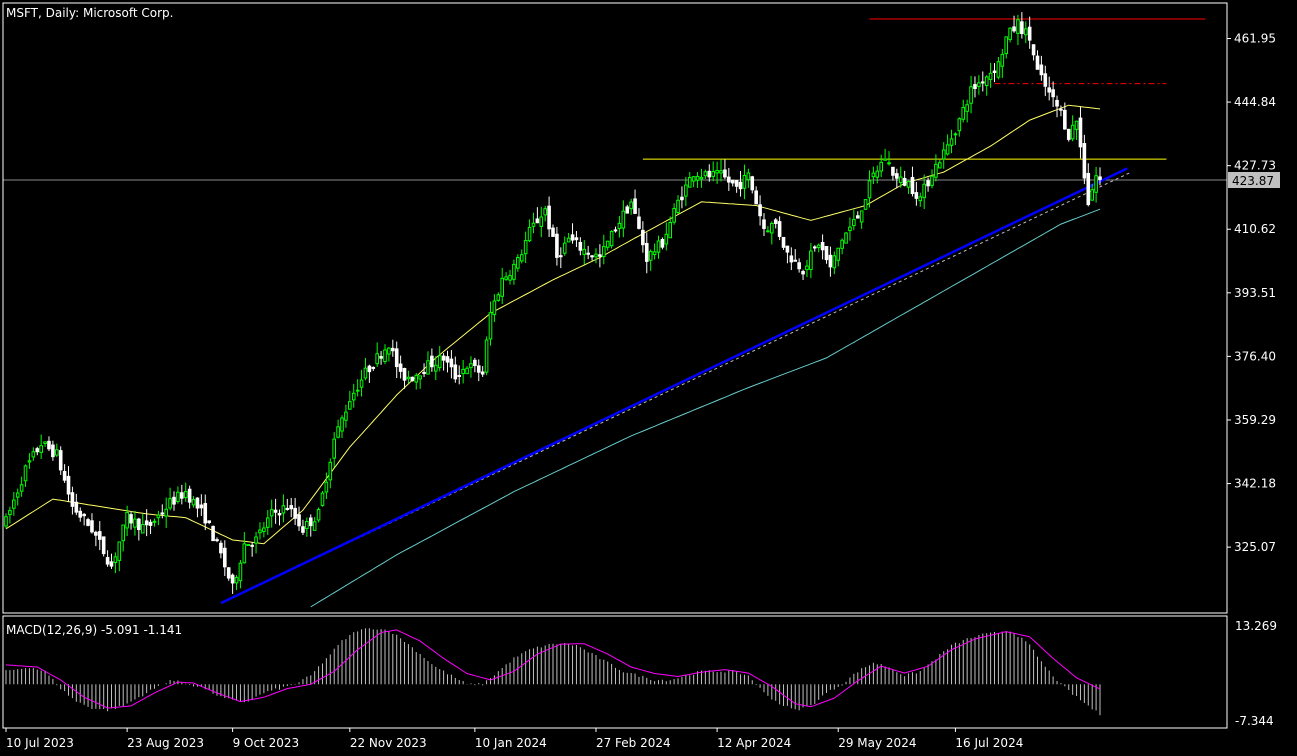 The image size is (1297, 756). What do you see at coordinates (1256, 626) in the screenshot?
I see `macd-top-tick: 13.269` at bounding box center [1256, 626].